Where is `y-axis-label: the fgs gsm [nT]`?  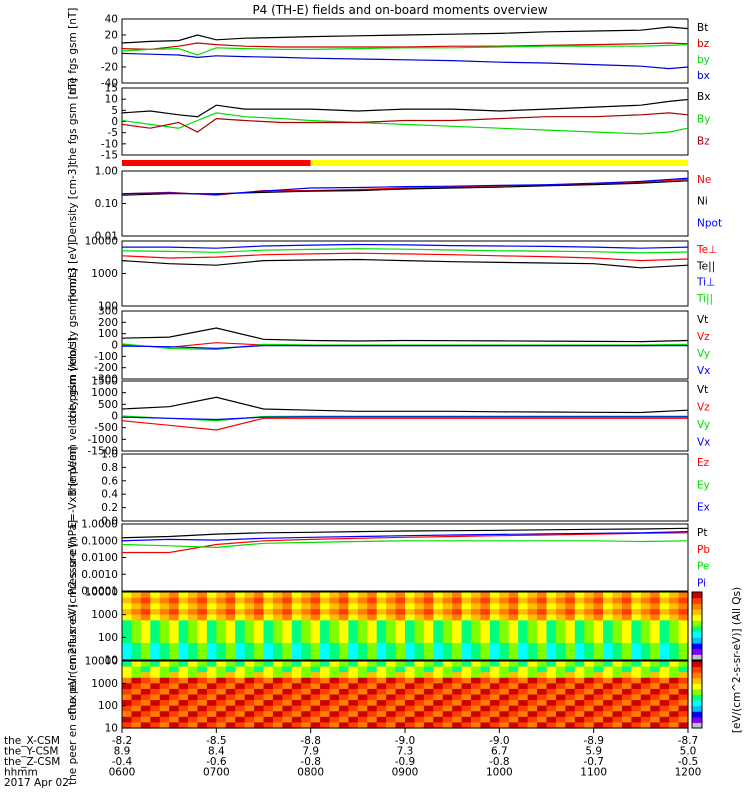 y-axis-label: the fgs gsm [nT] is located at coordinates (73, 121).